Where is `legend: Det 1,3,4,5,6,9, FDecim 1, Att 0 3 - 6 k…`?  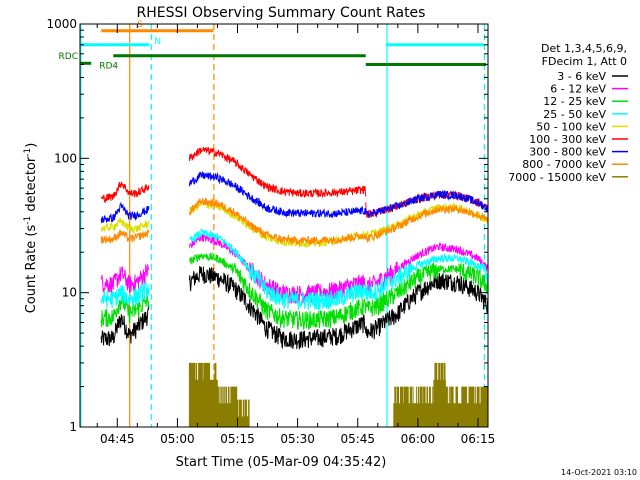
legend: Det 1,3,4,5,6,9, FDecim 1, Att 0 3 - 6 k… is located at coordinates (568, 113).